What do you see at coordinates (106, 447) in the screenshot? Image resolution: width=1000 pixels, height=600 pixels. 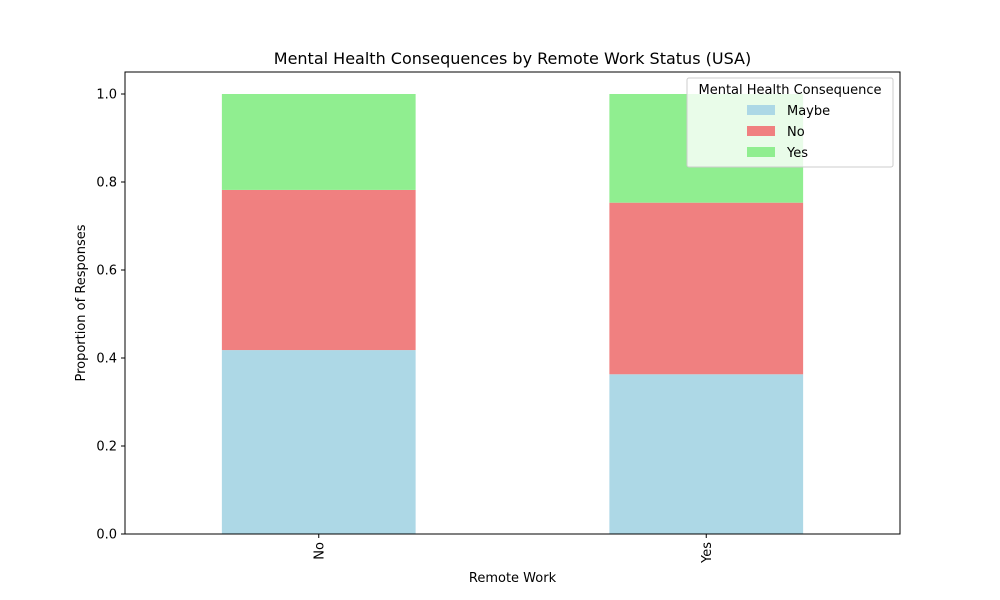 I see `y-tick-label: 0.2` at bounding box center [106, 447].